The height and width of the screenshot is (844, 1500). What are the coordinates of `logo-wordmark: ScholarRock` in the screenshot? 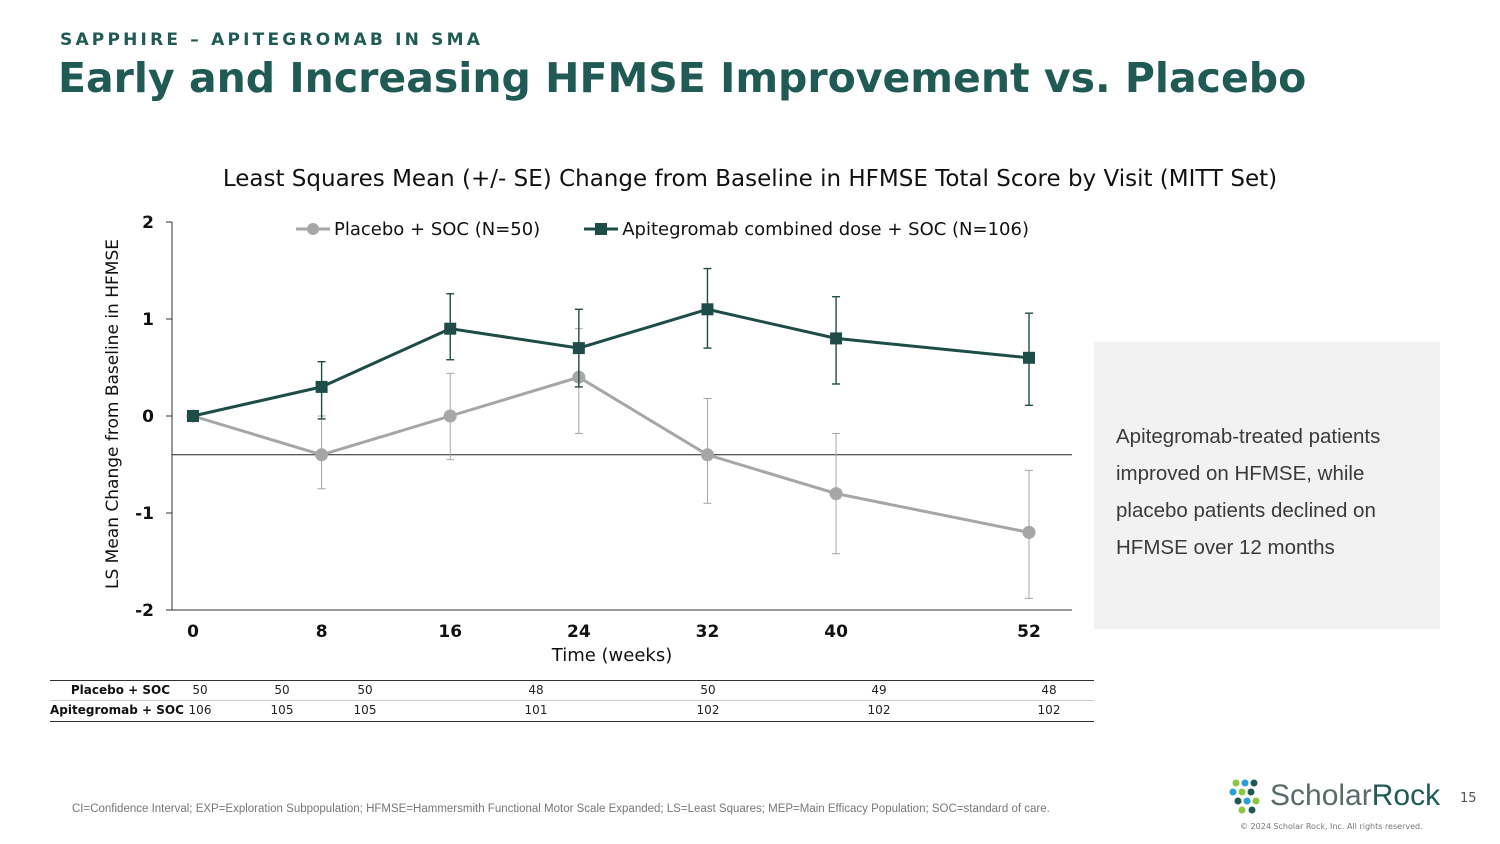 It's located at (1355, 796).